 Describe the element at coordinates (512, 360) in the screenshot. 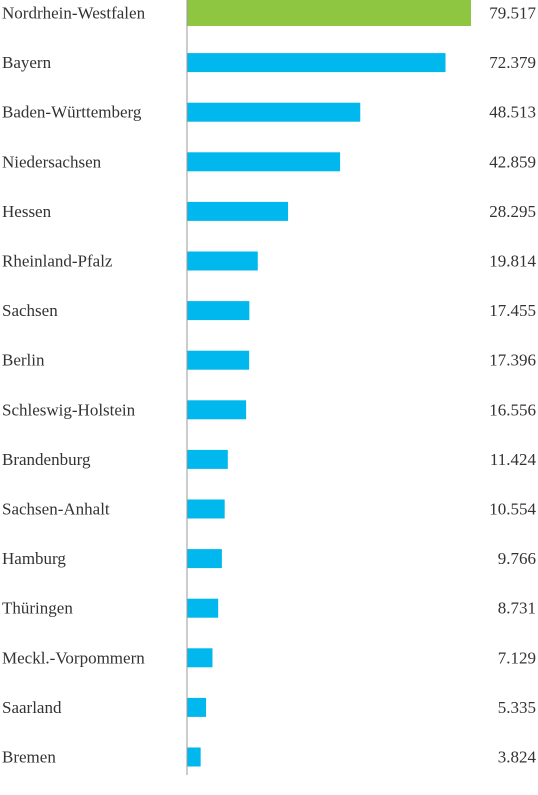

I see `value-label-berlin: 17.396` at that location.